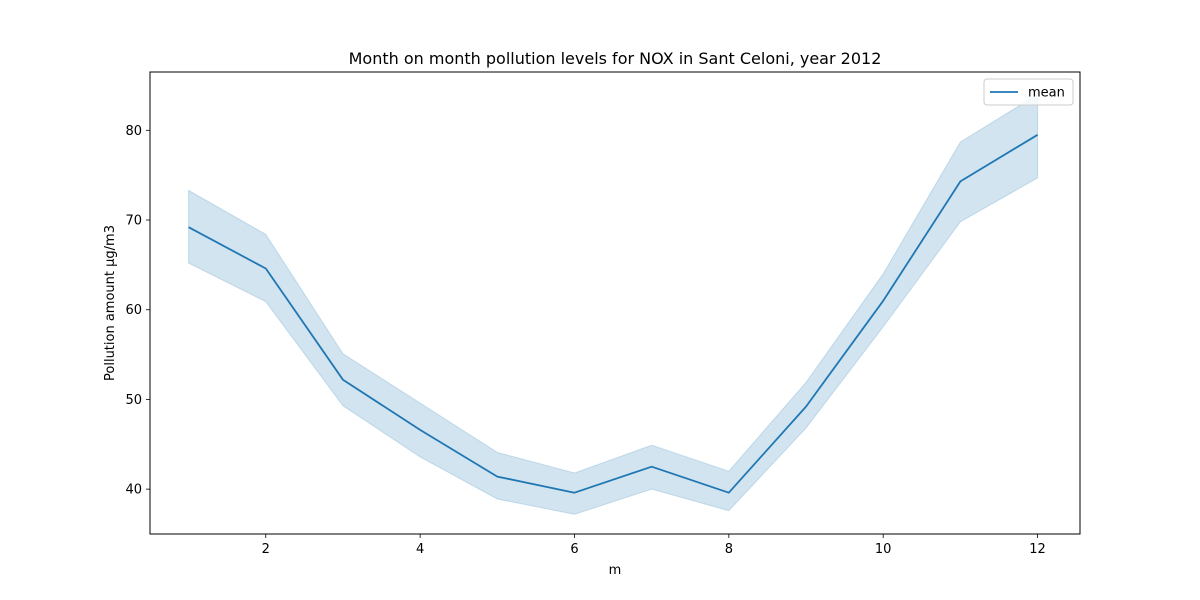  I want to click on legend-box, so click(1028, 92).